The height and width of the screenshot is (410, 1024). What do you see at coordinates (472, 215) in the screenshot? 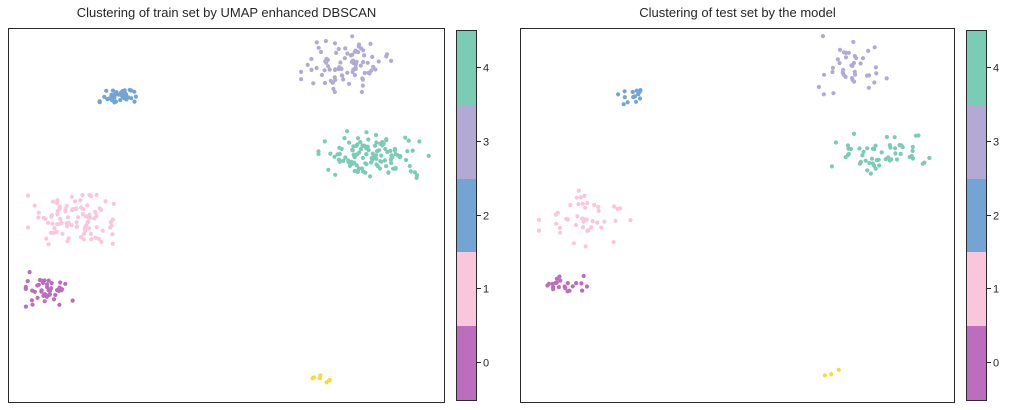
I see `train-colorbar: 0 1 2 3 4` at bounding box center [472, 215].